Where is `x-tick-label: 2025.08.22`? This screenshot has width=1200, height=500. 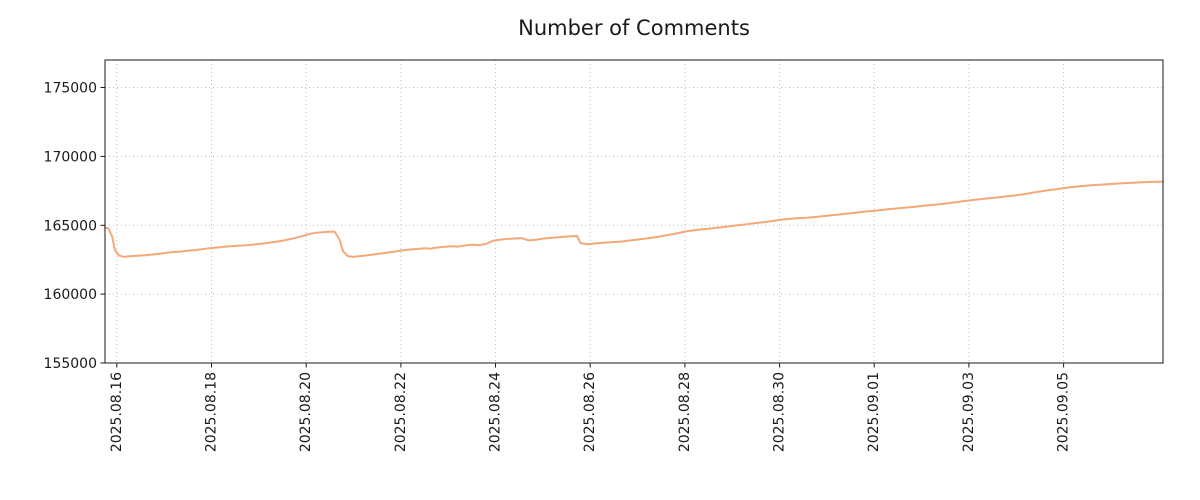 x-tick-label: 2025.08.22 is located at coordinates (401, 412).